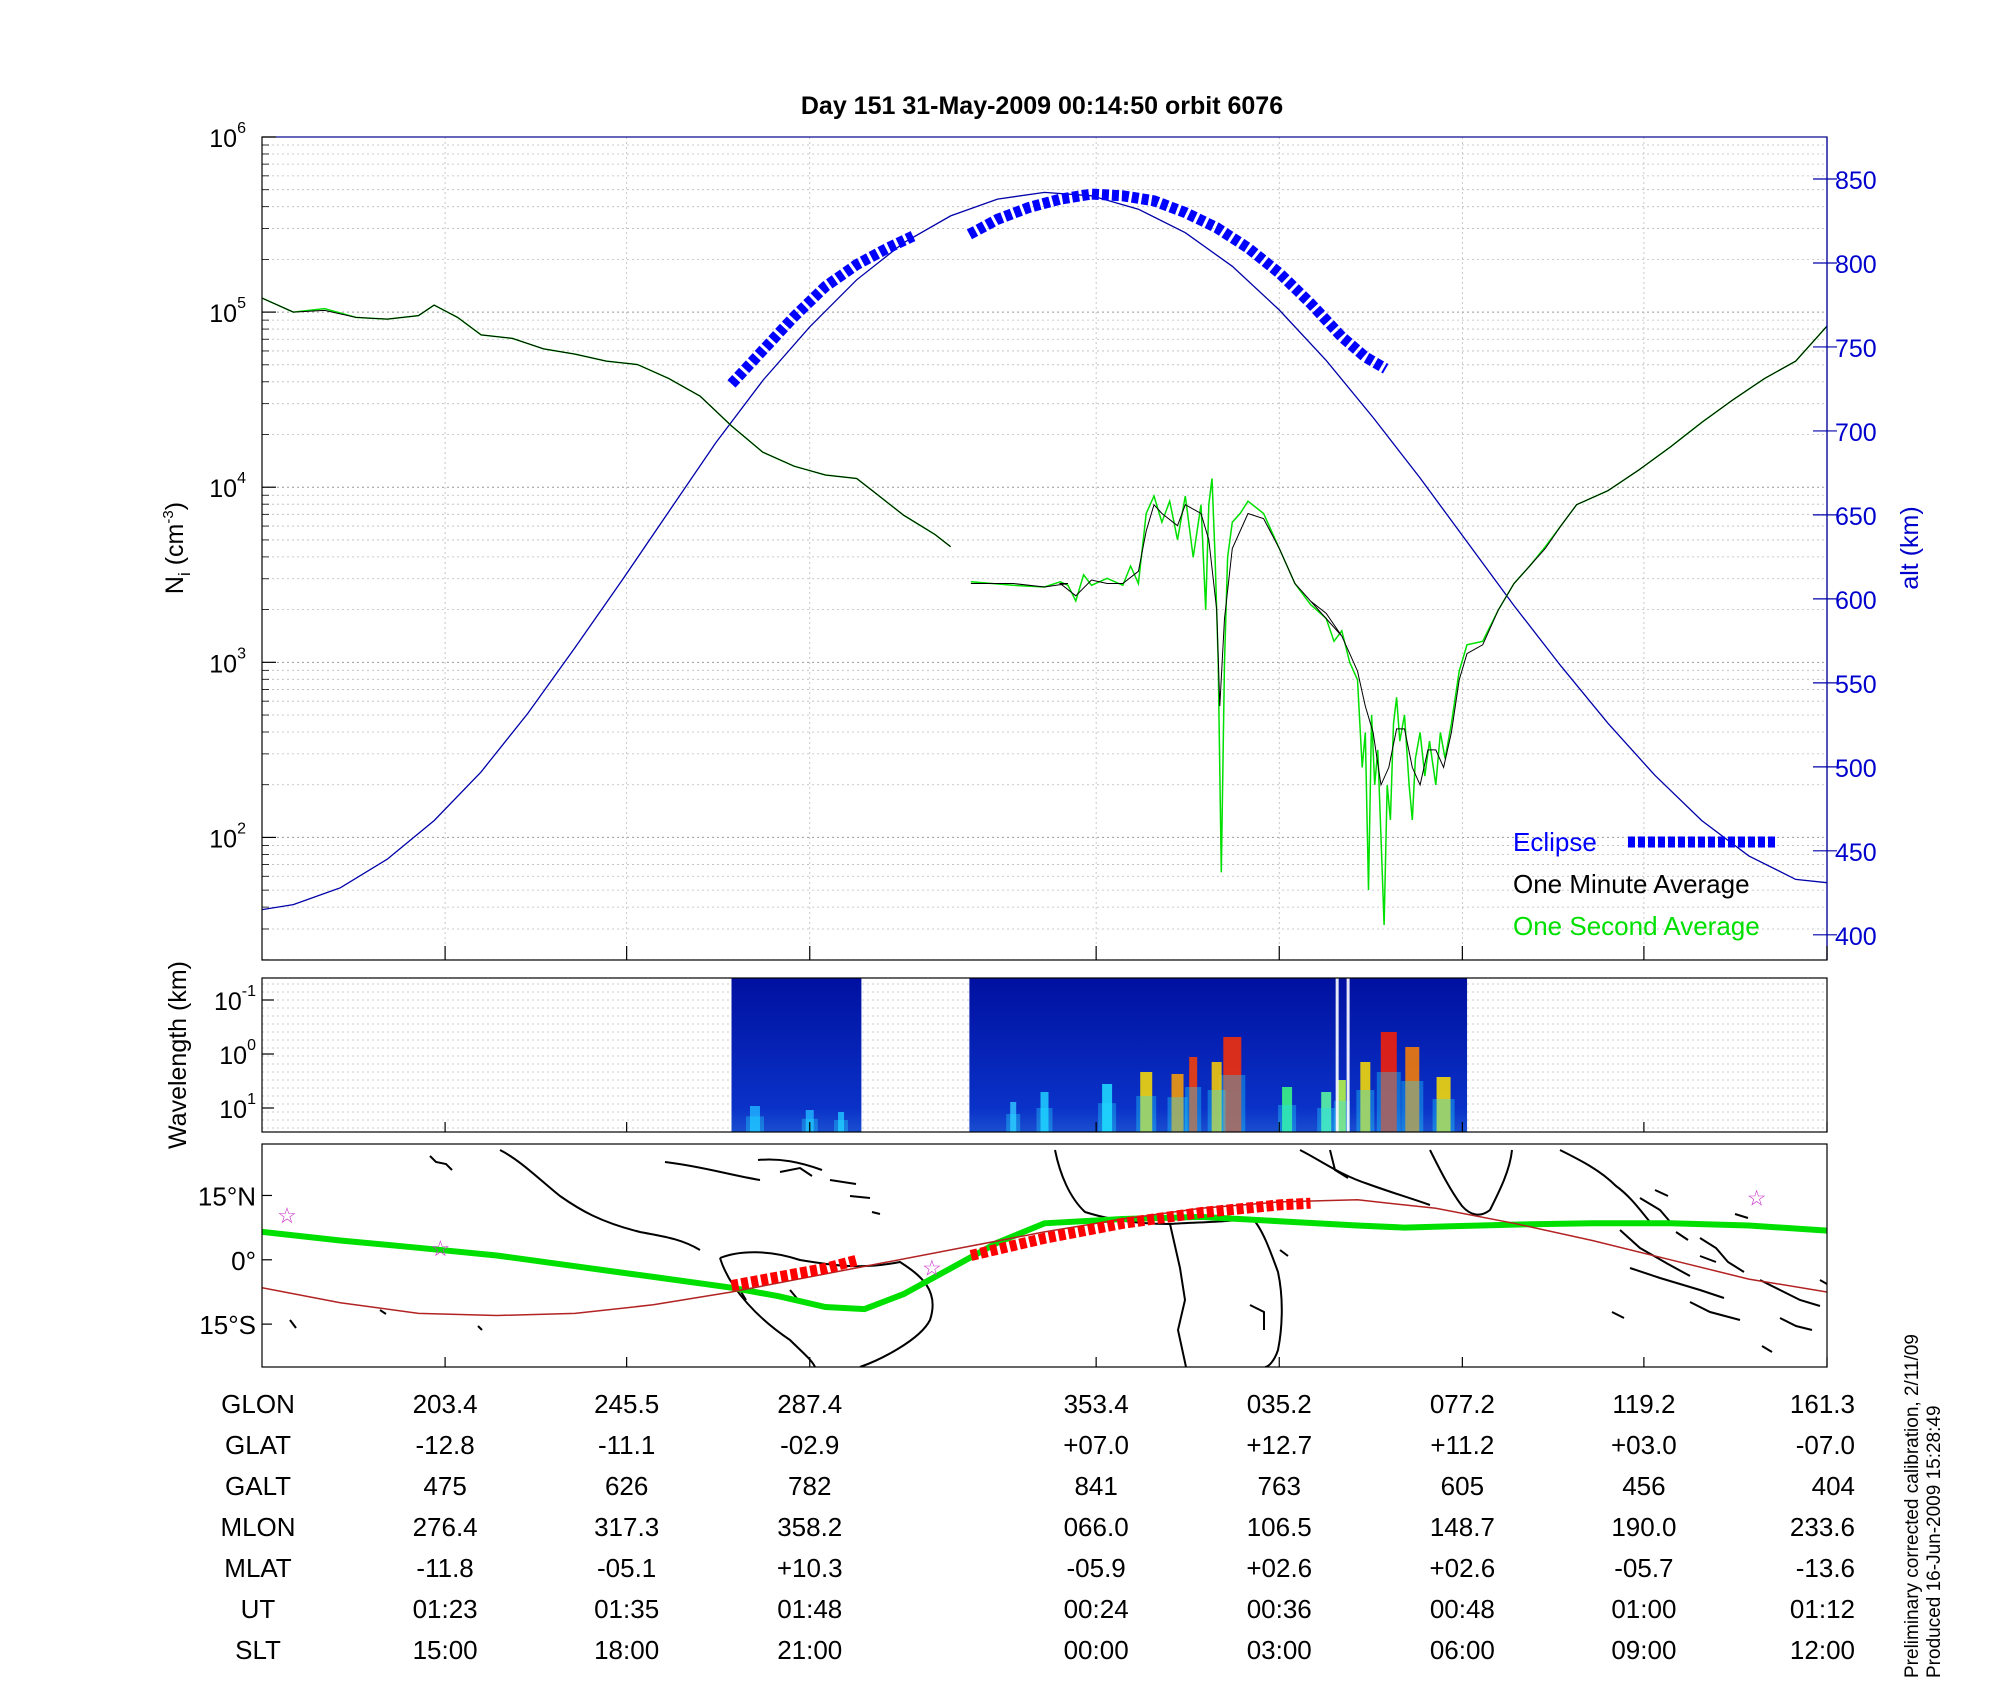  I want to click on side-note-line2: Produced 16-Jun-2009 15:28:49, so click(1934, 1541).